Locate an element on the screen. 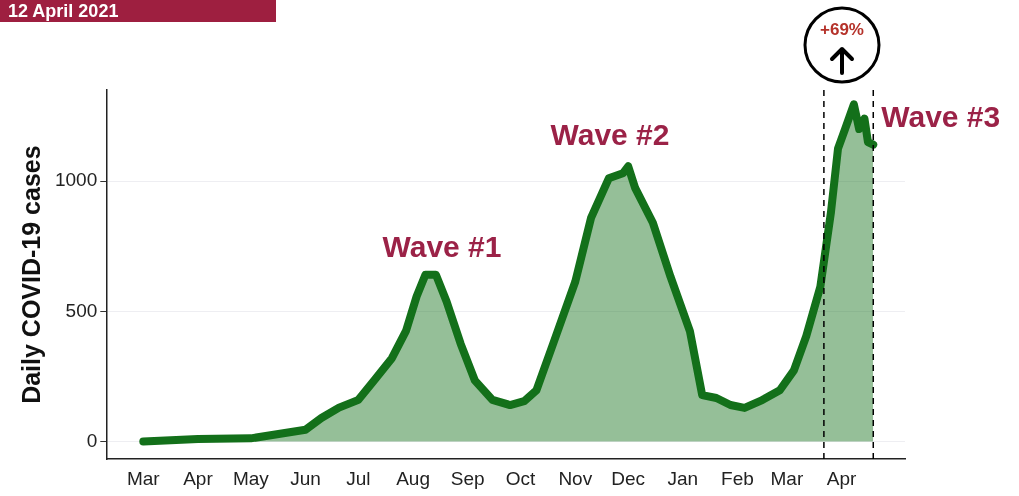 Image resolution: width=1019 pixels, height=496 pixels. x-tick-label: Nov is located at coordinates (575, 478).